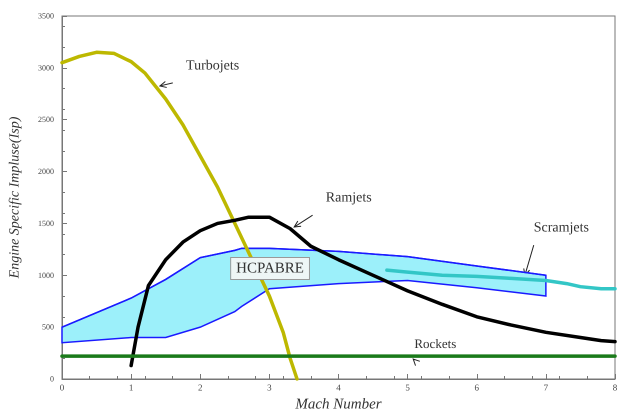 The height and width of the screenshot is (417, 625). What do you see at coordinates (501, 279) in the screenshot?
I see `line-series` at bounding box center [501, 279].